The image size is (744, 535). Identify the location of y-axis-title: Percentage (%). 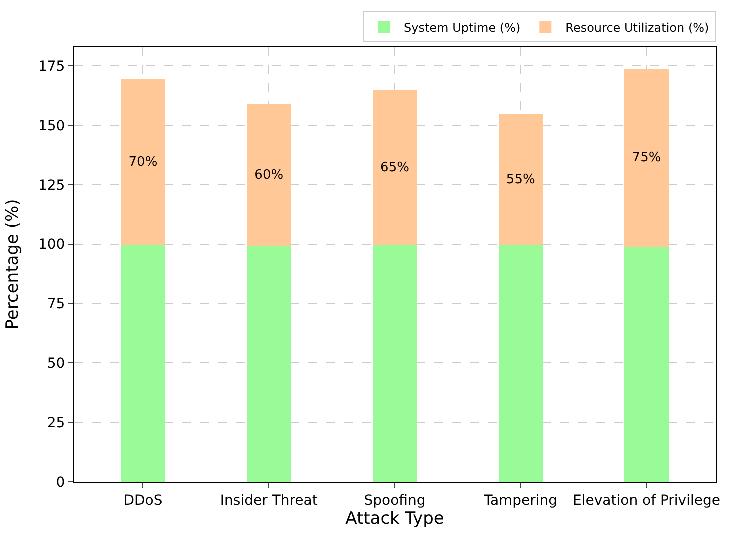
(13, 264).